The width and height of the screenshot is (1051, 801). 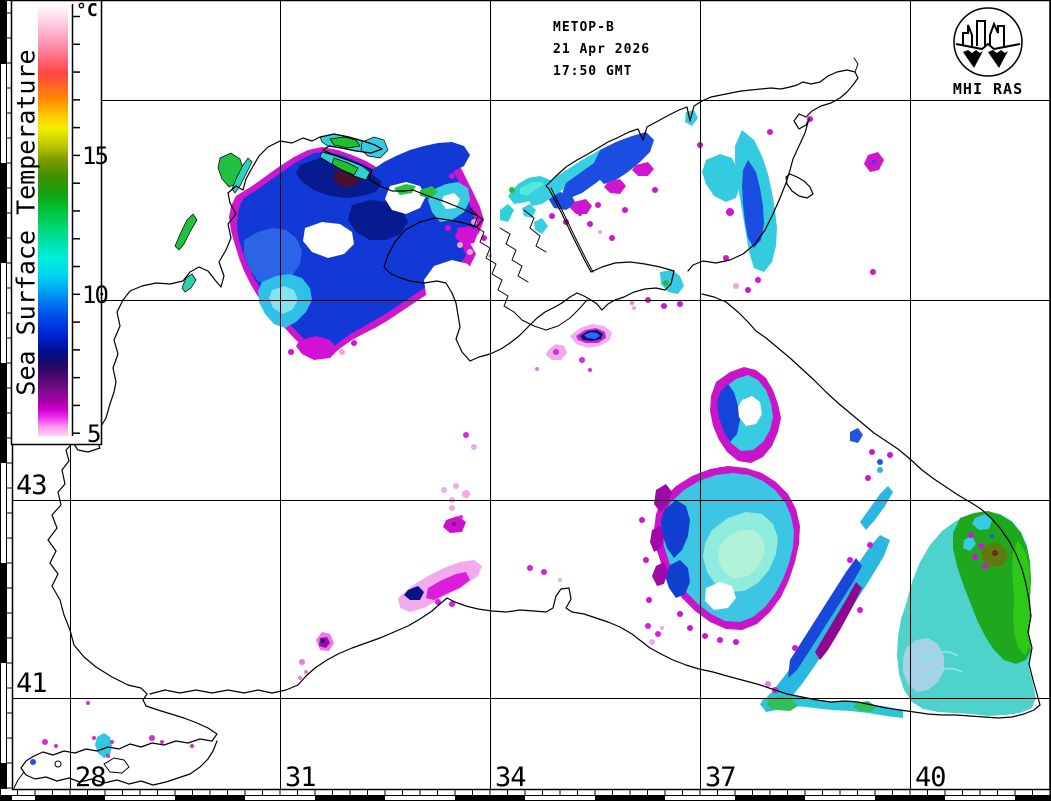 What do you see at coordinates (832, 705) in the screenshot?
I see `sst-patch-coastal-band` at bounding box center [832, 705].